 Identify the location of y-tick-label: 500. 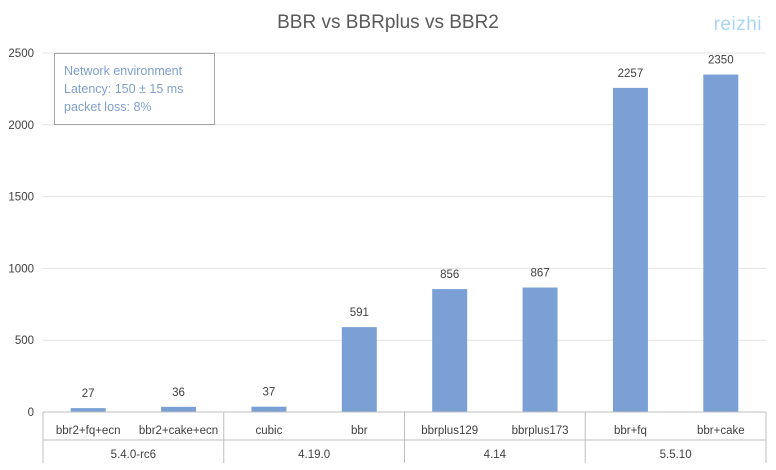
(24, 341).